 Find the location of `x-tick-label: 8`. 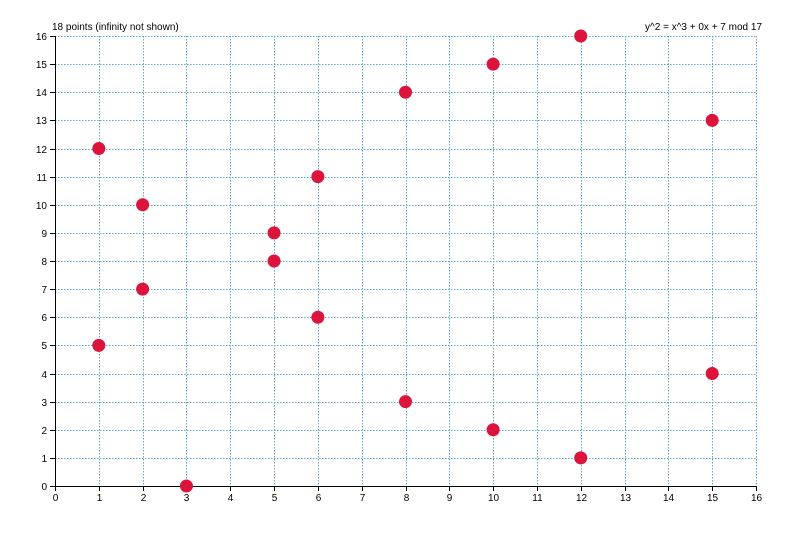

x-tick-label: 8 is located at coordinates (407, 498).